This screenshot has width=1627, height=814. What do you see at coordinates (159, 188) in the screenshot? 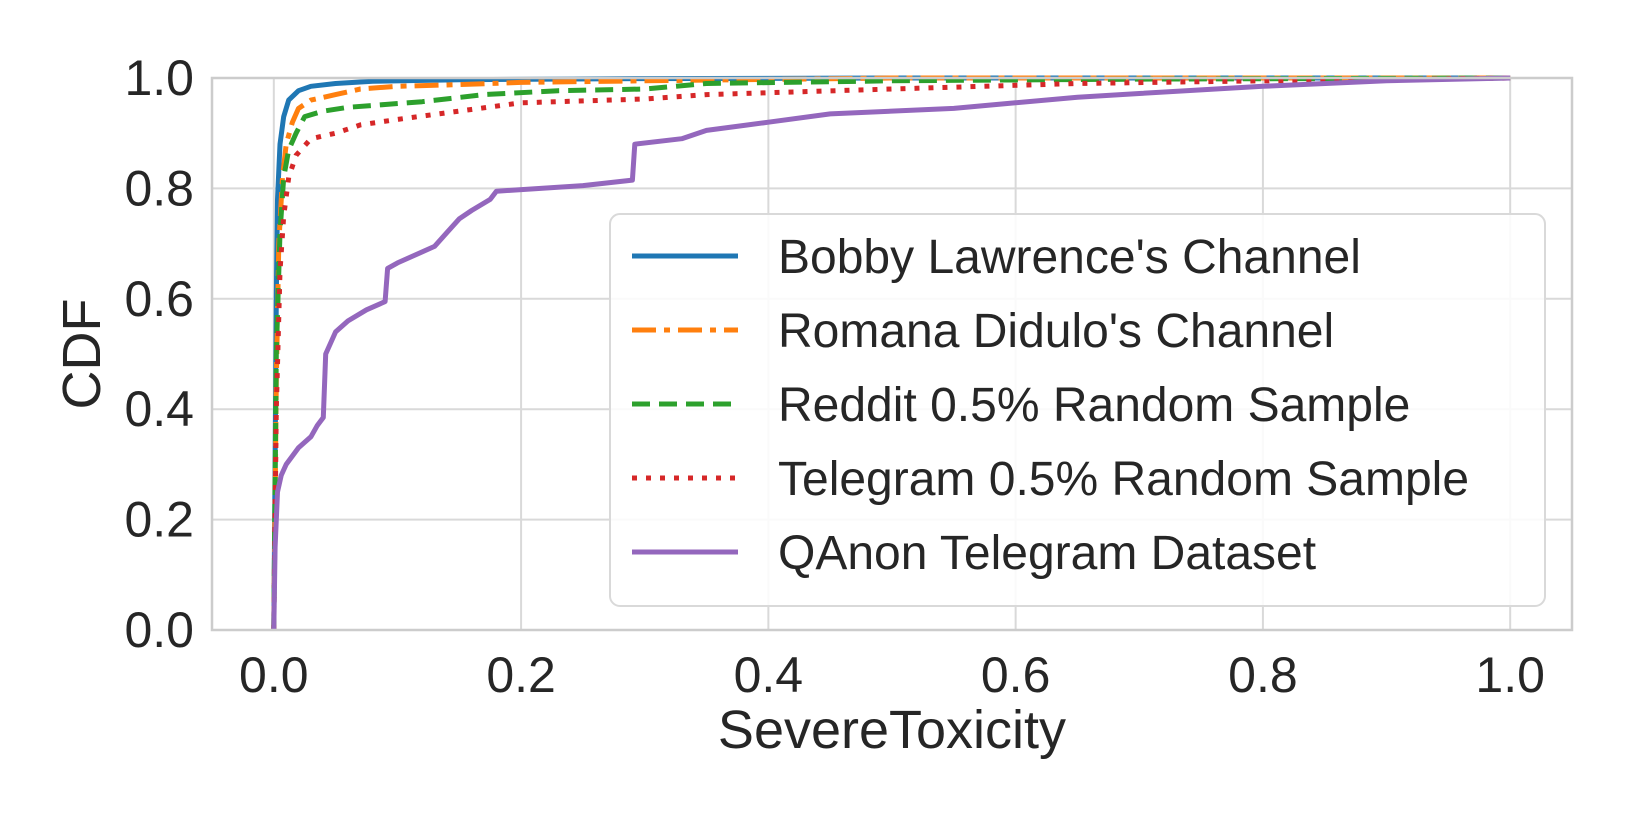
I see `y-tick-label: 0.8` at bounding box center [159, 188].